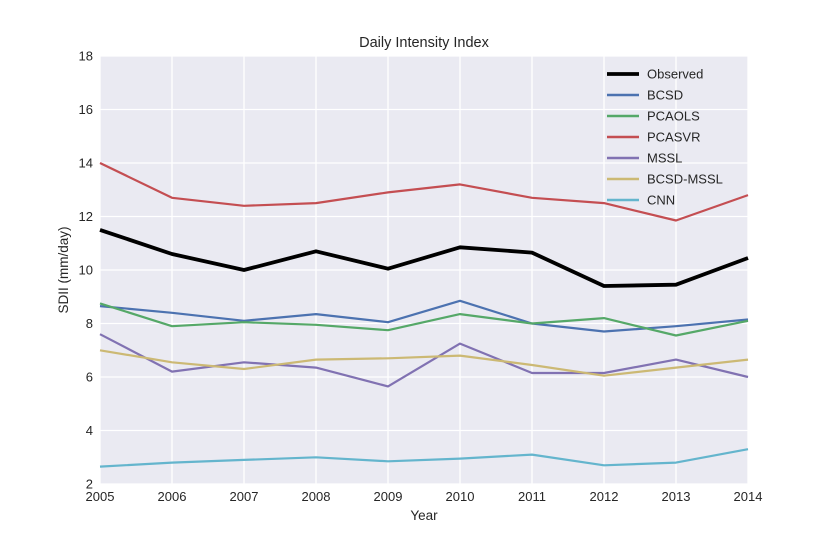 The height and width of the screenshot is (554, 830). I want to click on x-tick-label: 2013, so click(676, 496).